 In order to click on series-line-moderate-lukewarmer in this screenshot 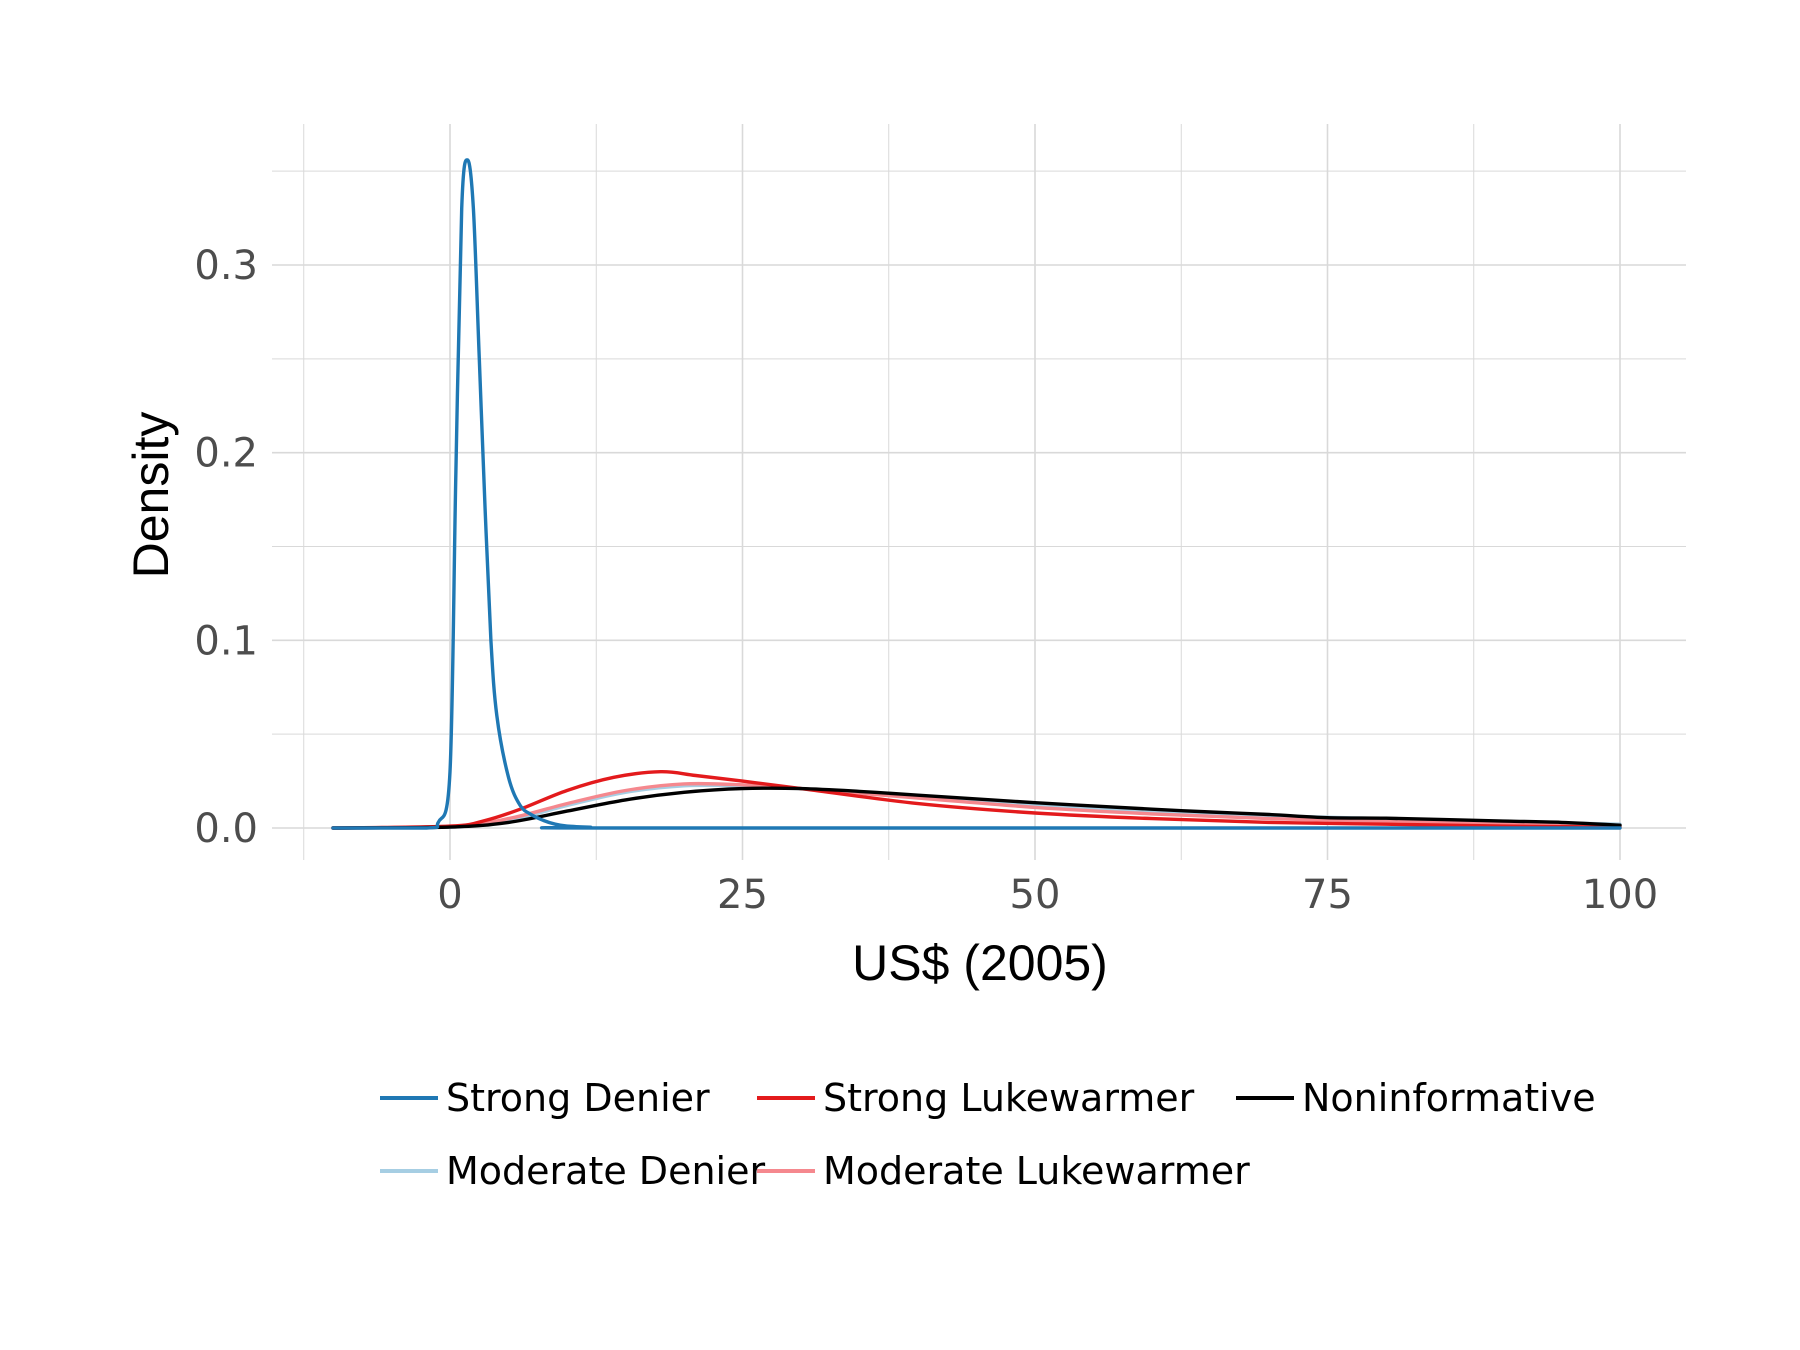, I will do `click(976, 805)`.